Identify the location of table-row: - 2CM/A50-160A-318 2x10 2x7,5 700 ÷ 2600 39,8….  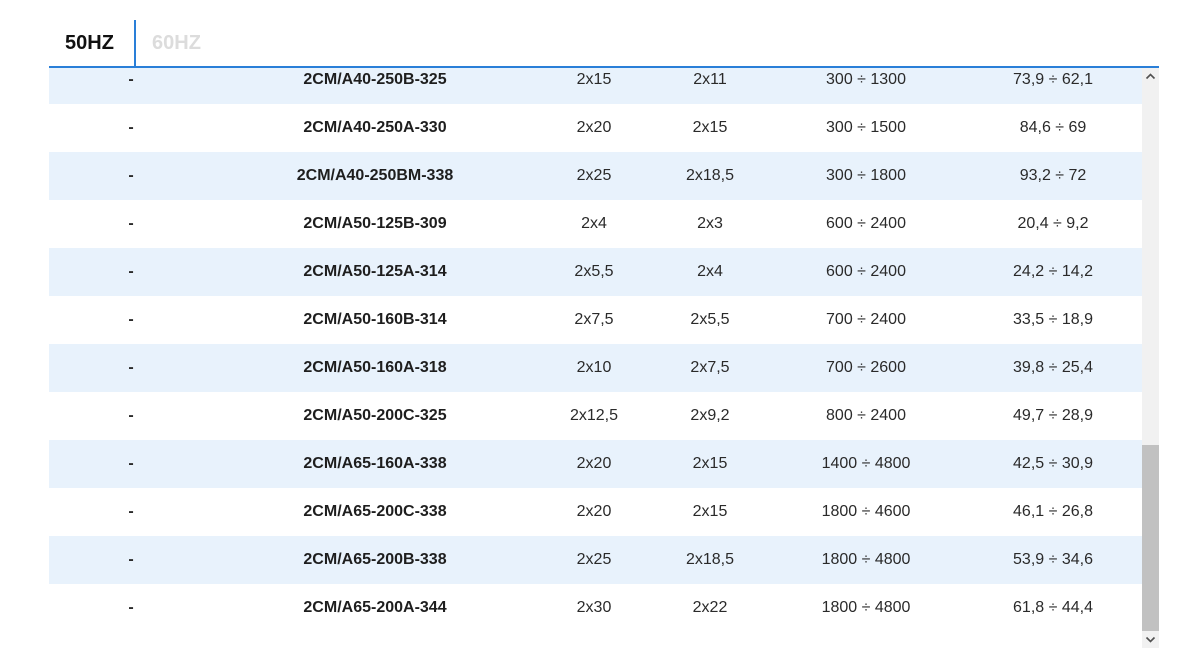
(595, 368).